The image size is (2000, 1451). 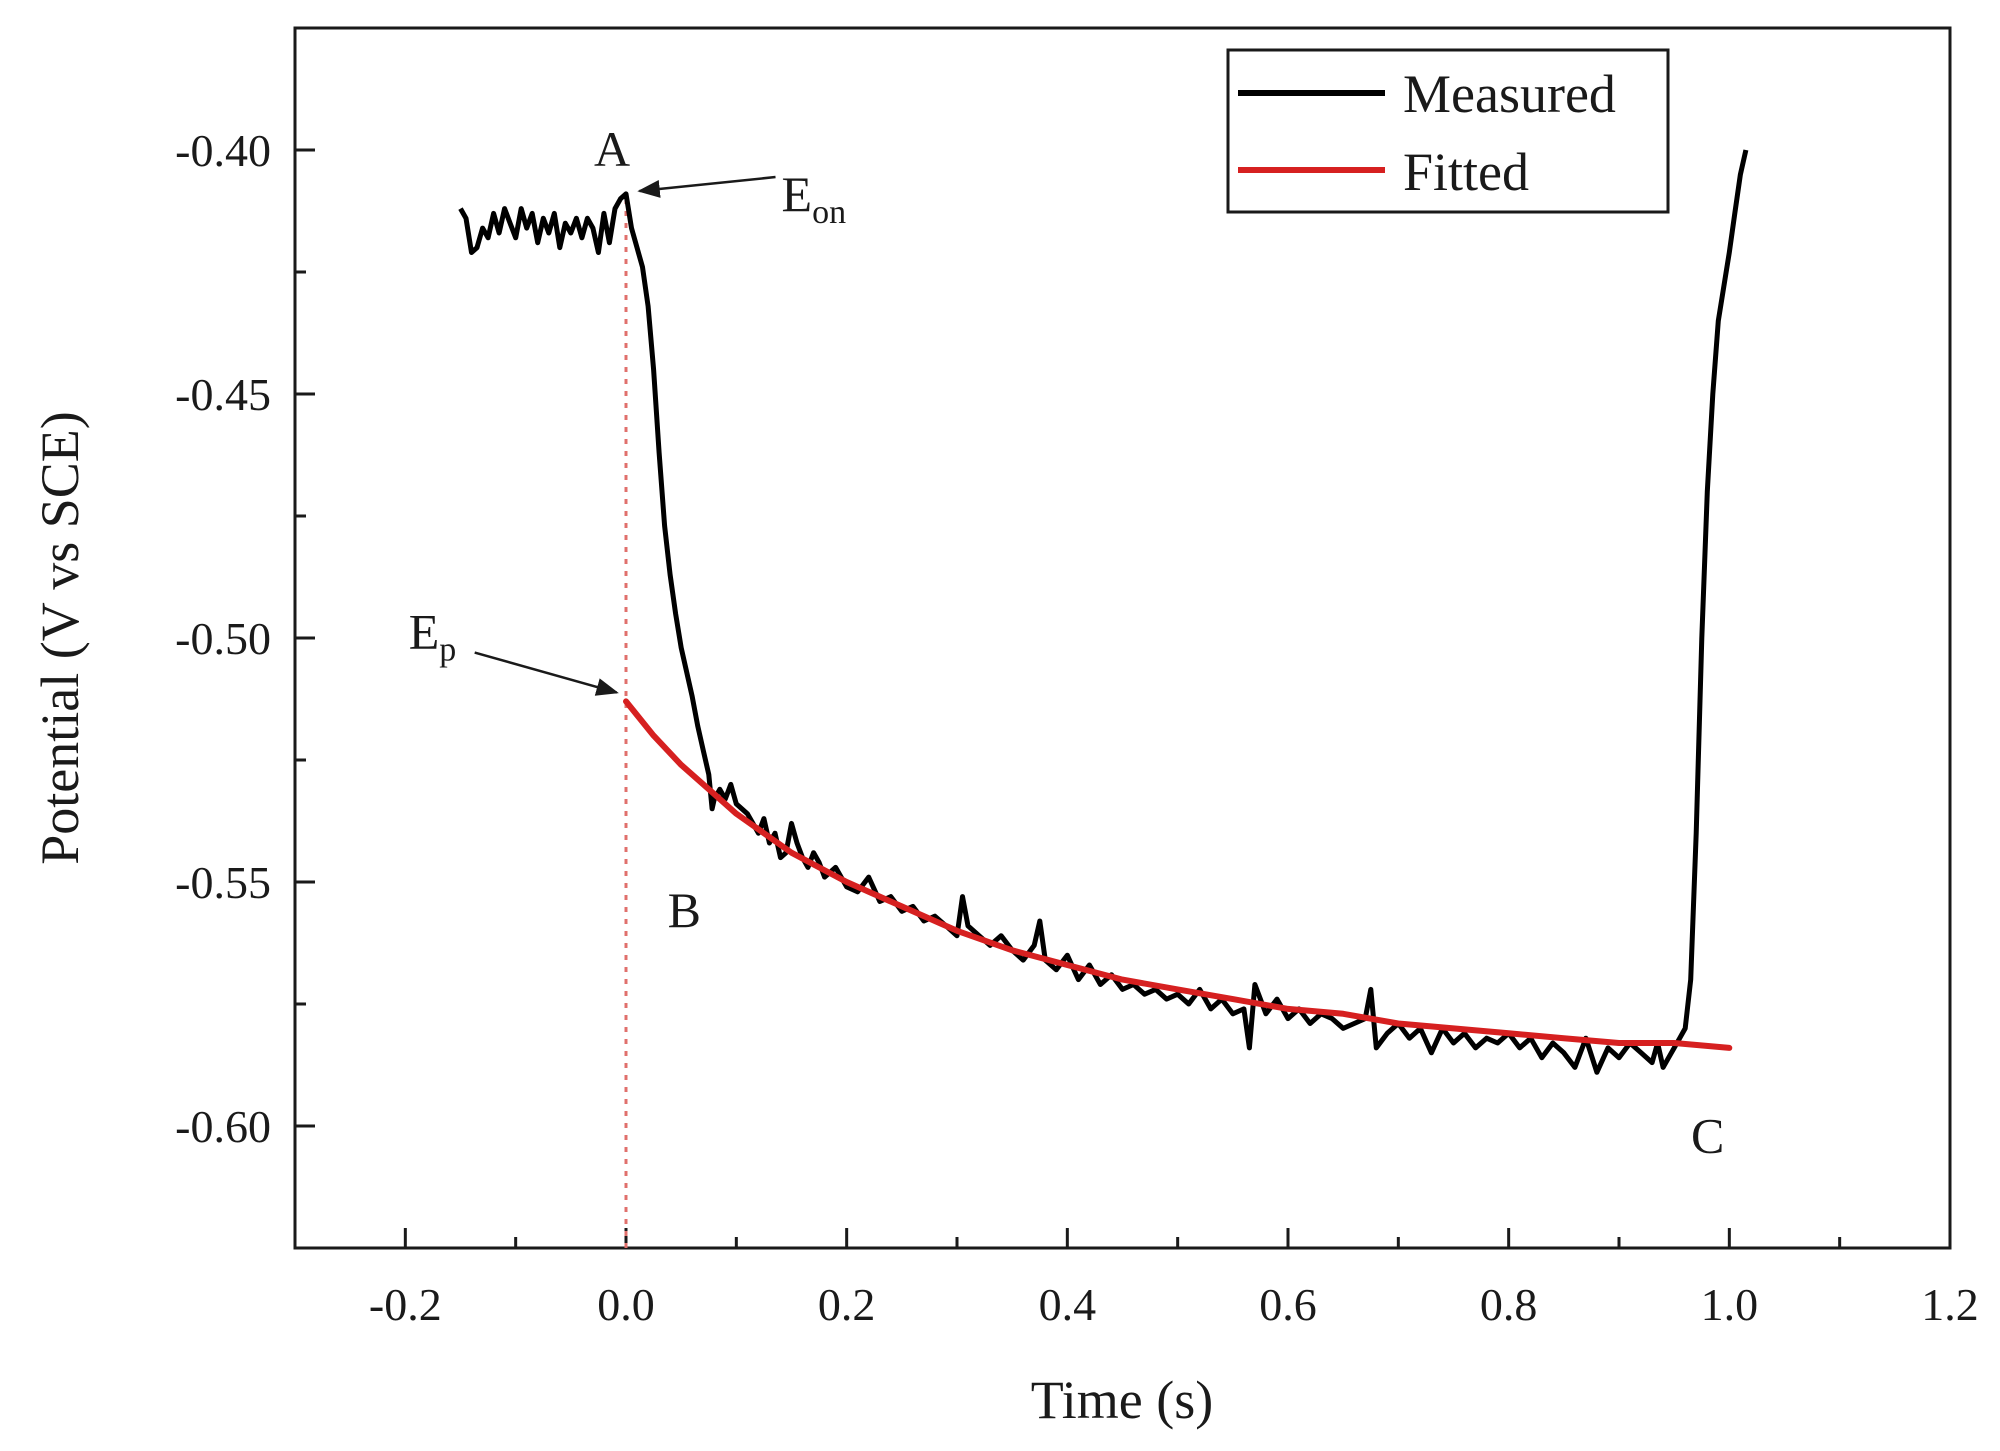 I want to click on point-label-c: C, so click(x=1707, y=1135).